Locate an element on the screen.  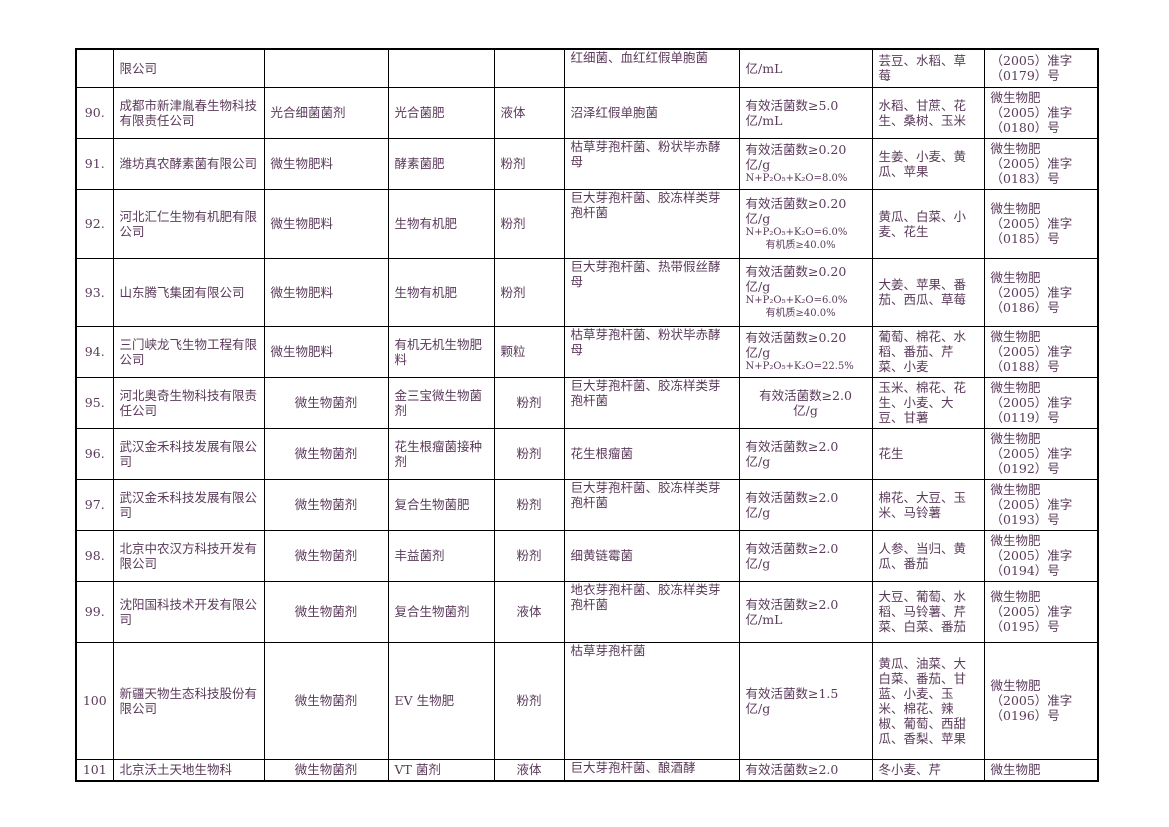
cell-text: 大豆、葡萄、水稻、马铃薯、芹菜、白菜、番茄 is located at coordinates (922, 611).